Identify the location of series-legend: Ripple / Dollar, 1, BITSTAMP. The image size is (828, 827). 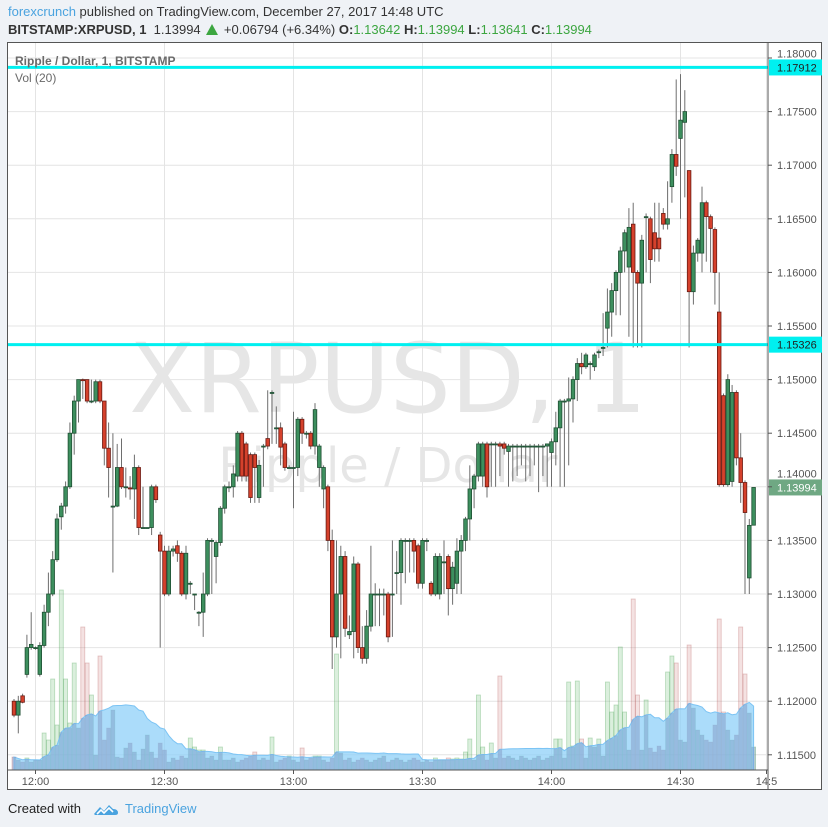
(95, 61).